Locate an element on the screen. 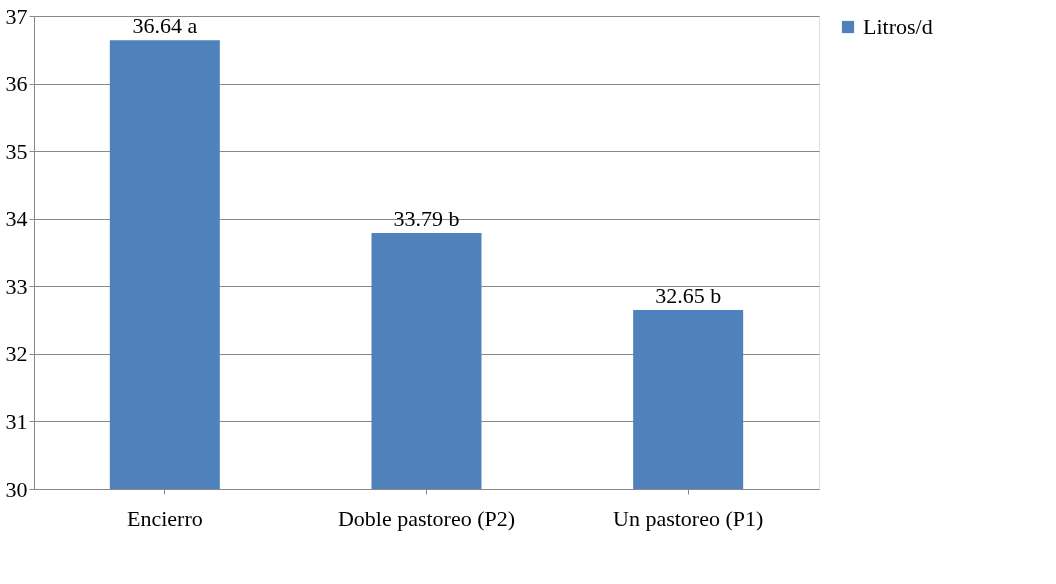  y-tick-label: 37 is located at coordinates (16, 16).